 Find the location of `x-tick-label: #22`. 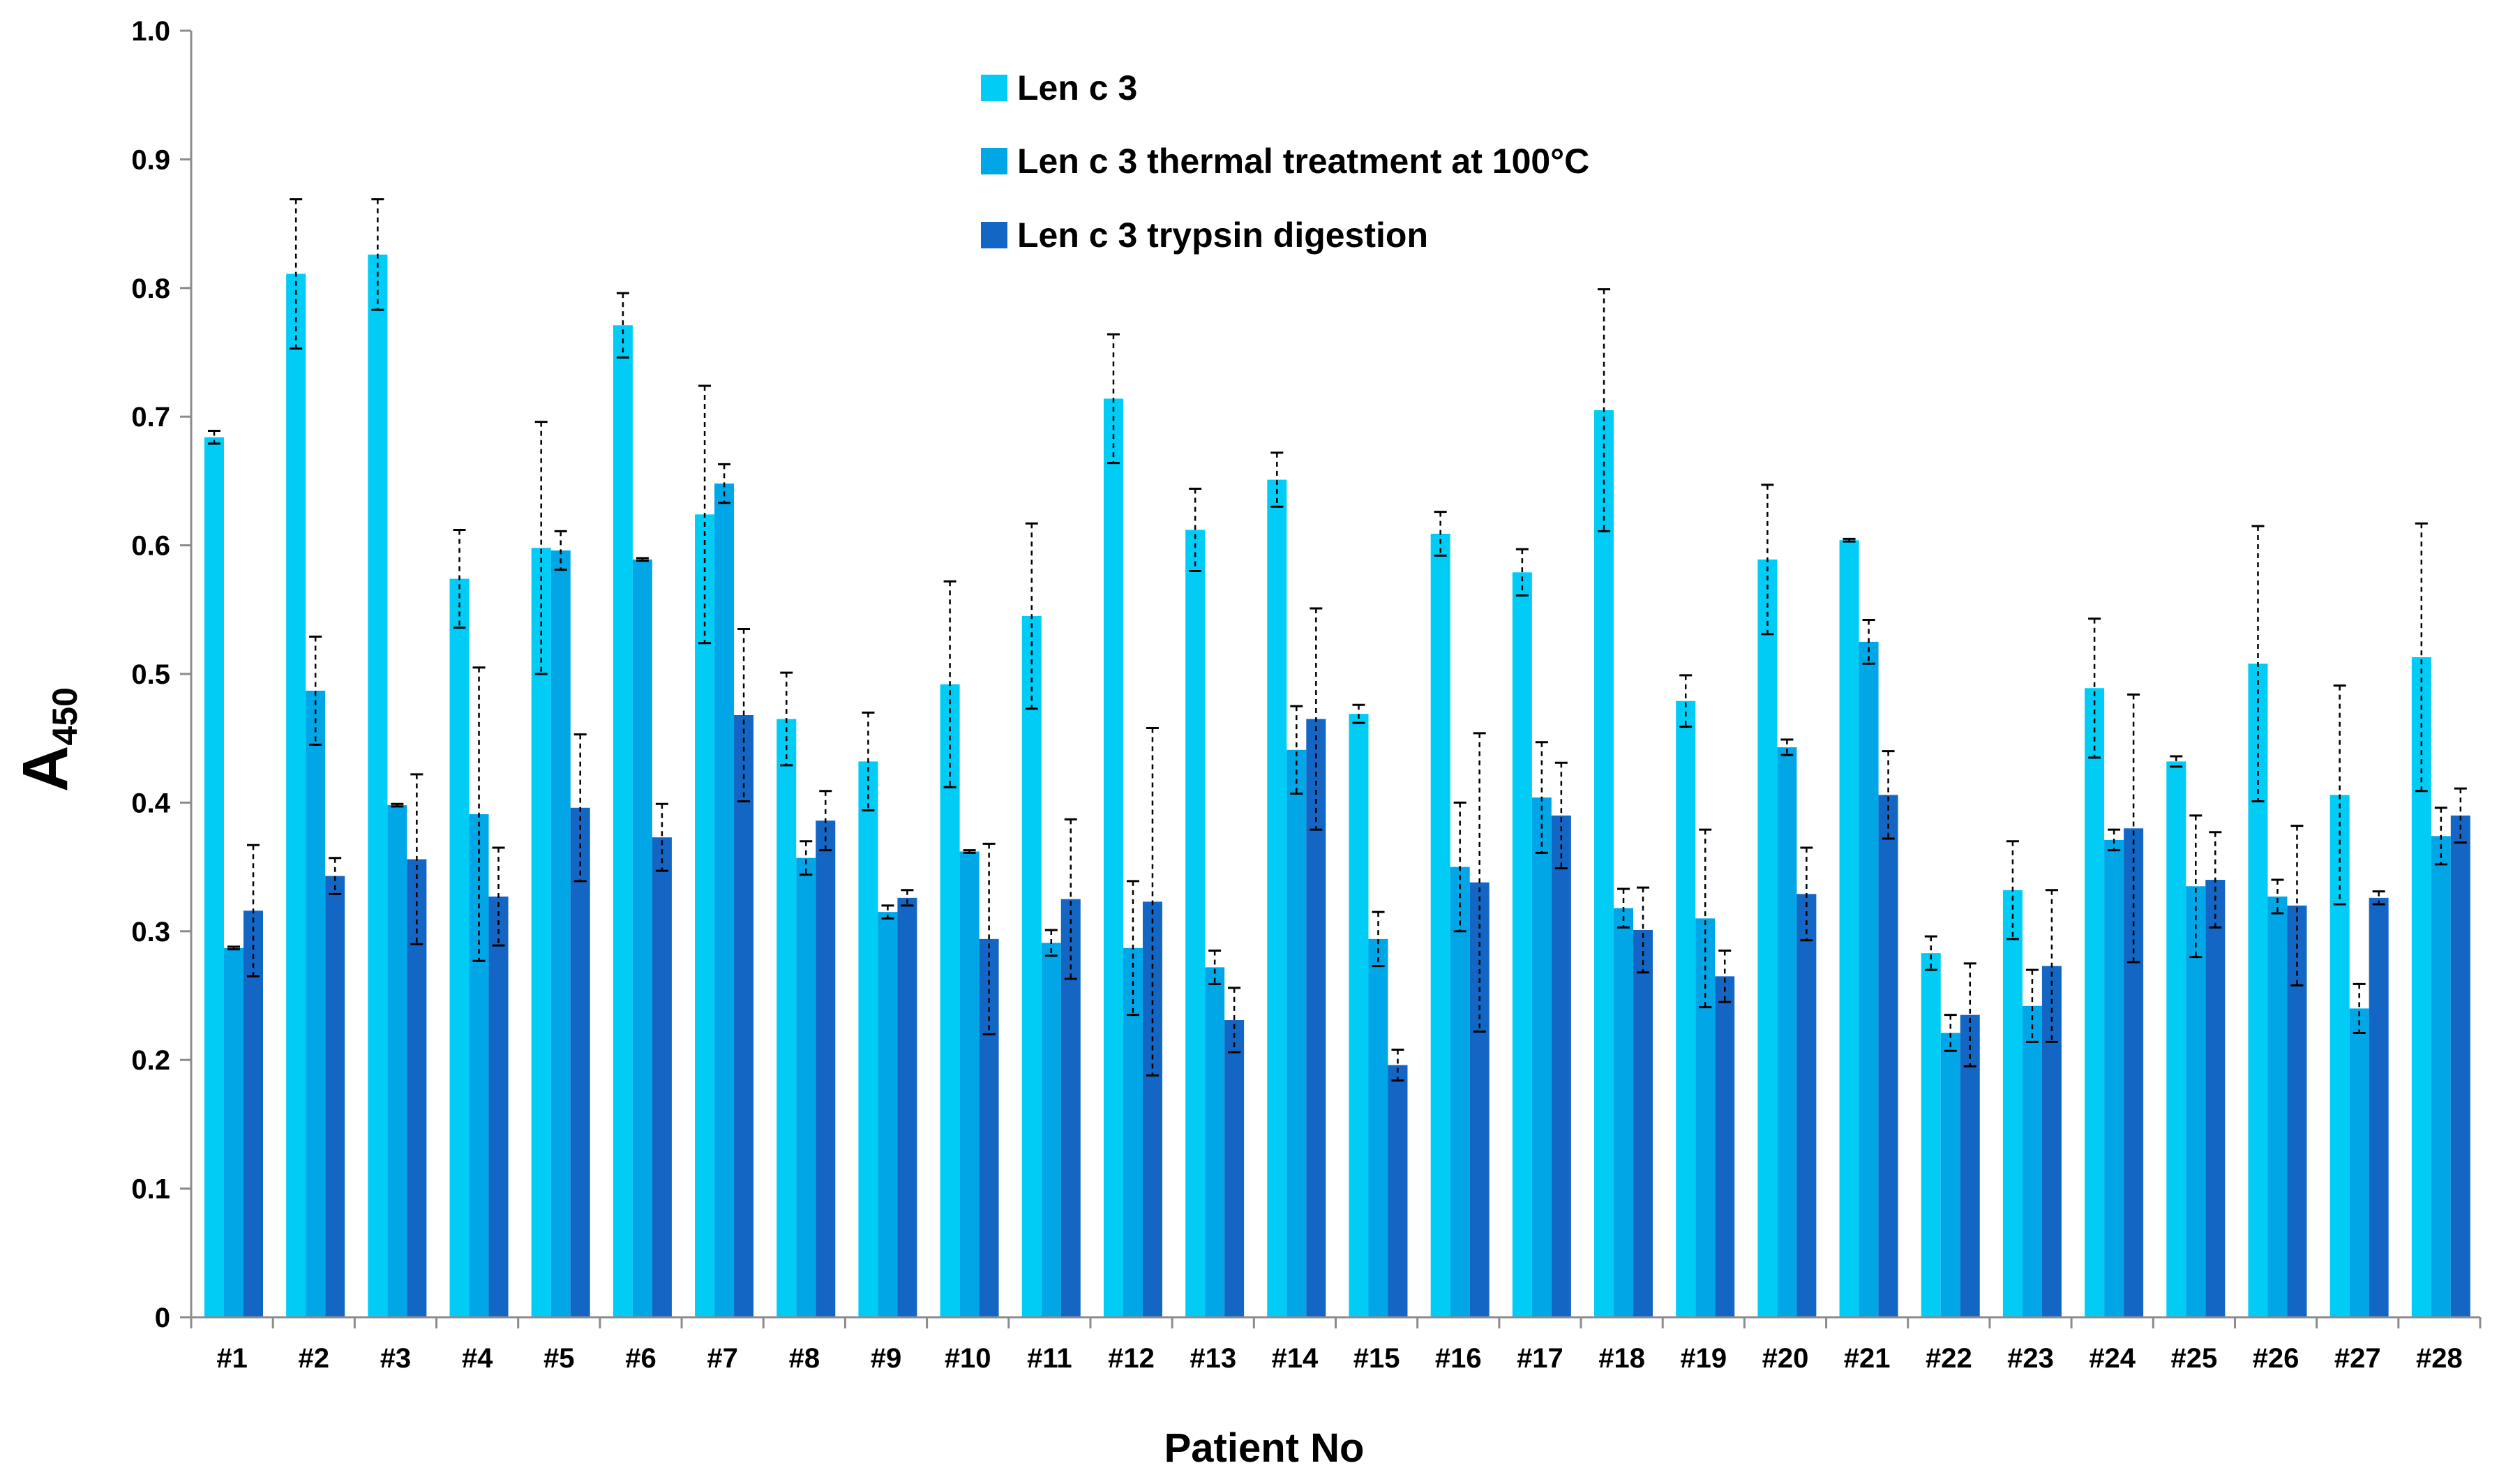

x-tick-label: #22 is located at coordinates (1949, 1358).